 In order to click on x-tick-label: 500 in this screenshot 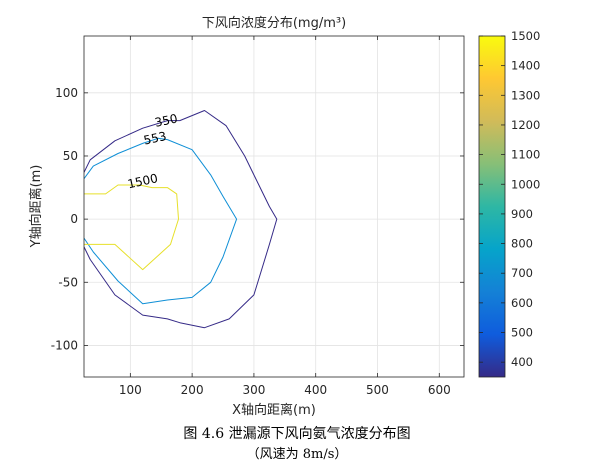, I will do `click(377, 390)`.